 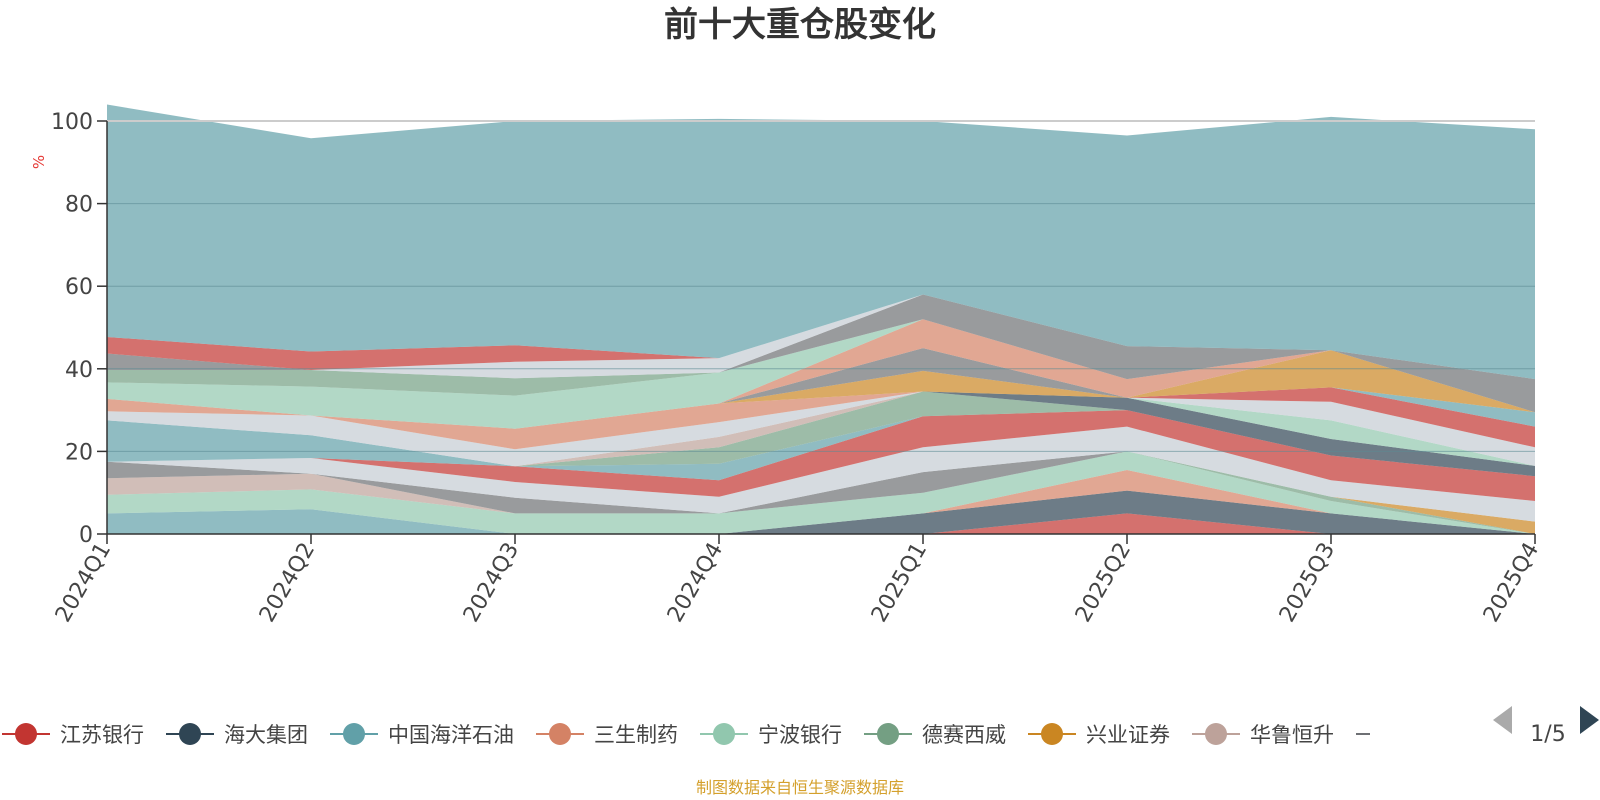 I want to click on legend-pager: 1/5, so click(x=1546, y=726).